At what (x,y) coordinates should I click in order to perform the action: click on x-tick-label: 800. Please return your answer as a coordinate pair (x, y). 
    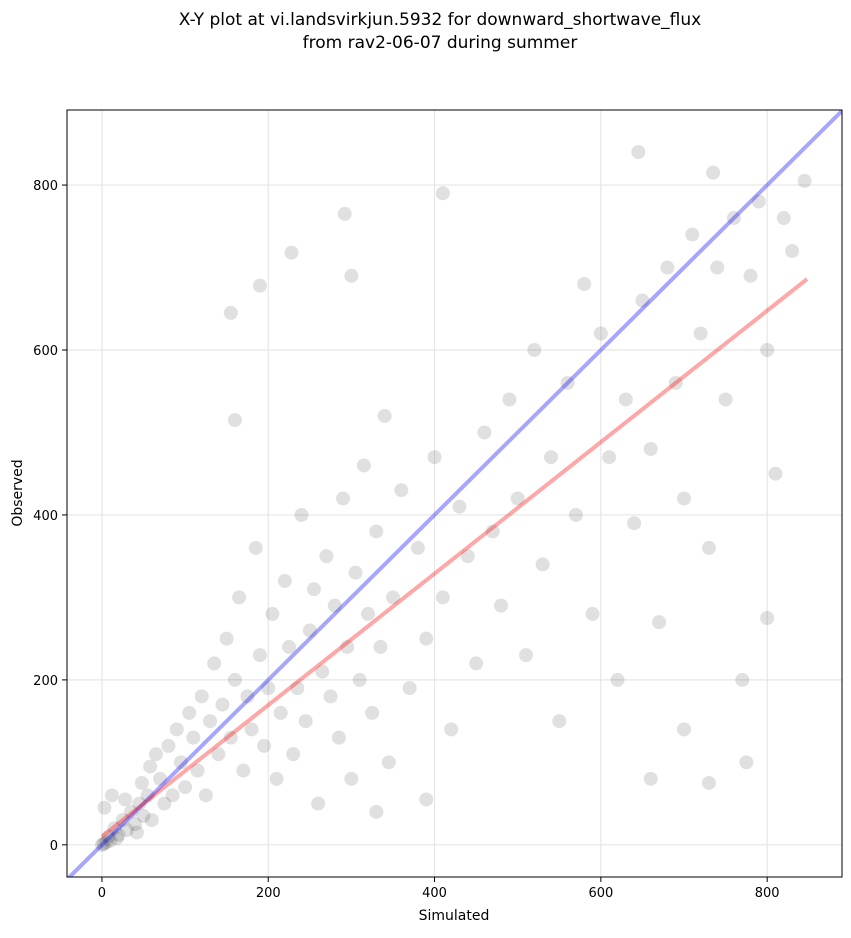
    Looking at the image, I should click on (767, 893).